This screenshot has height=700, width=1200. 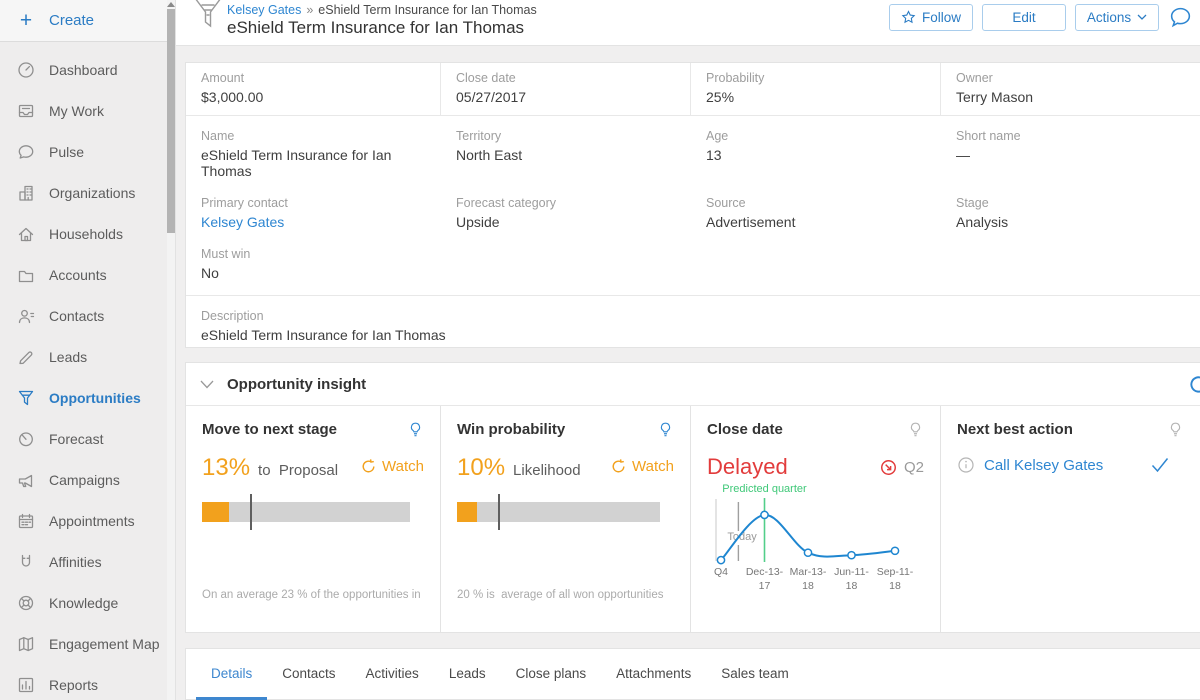 I want to click on next-best-action-card: Next best action Call Kelsey Gates, so click(x=1070, y=519).